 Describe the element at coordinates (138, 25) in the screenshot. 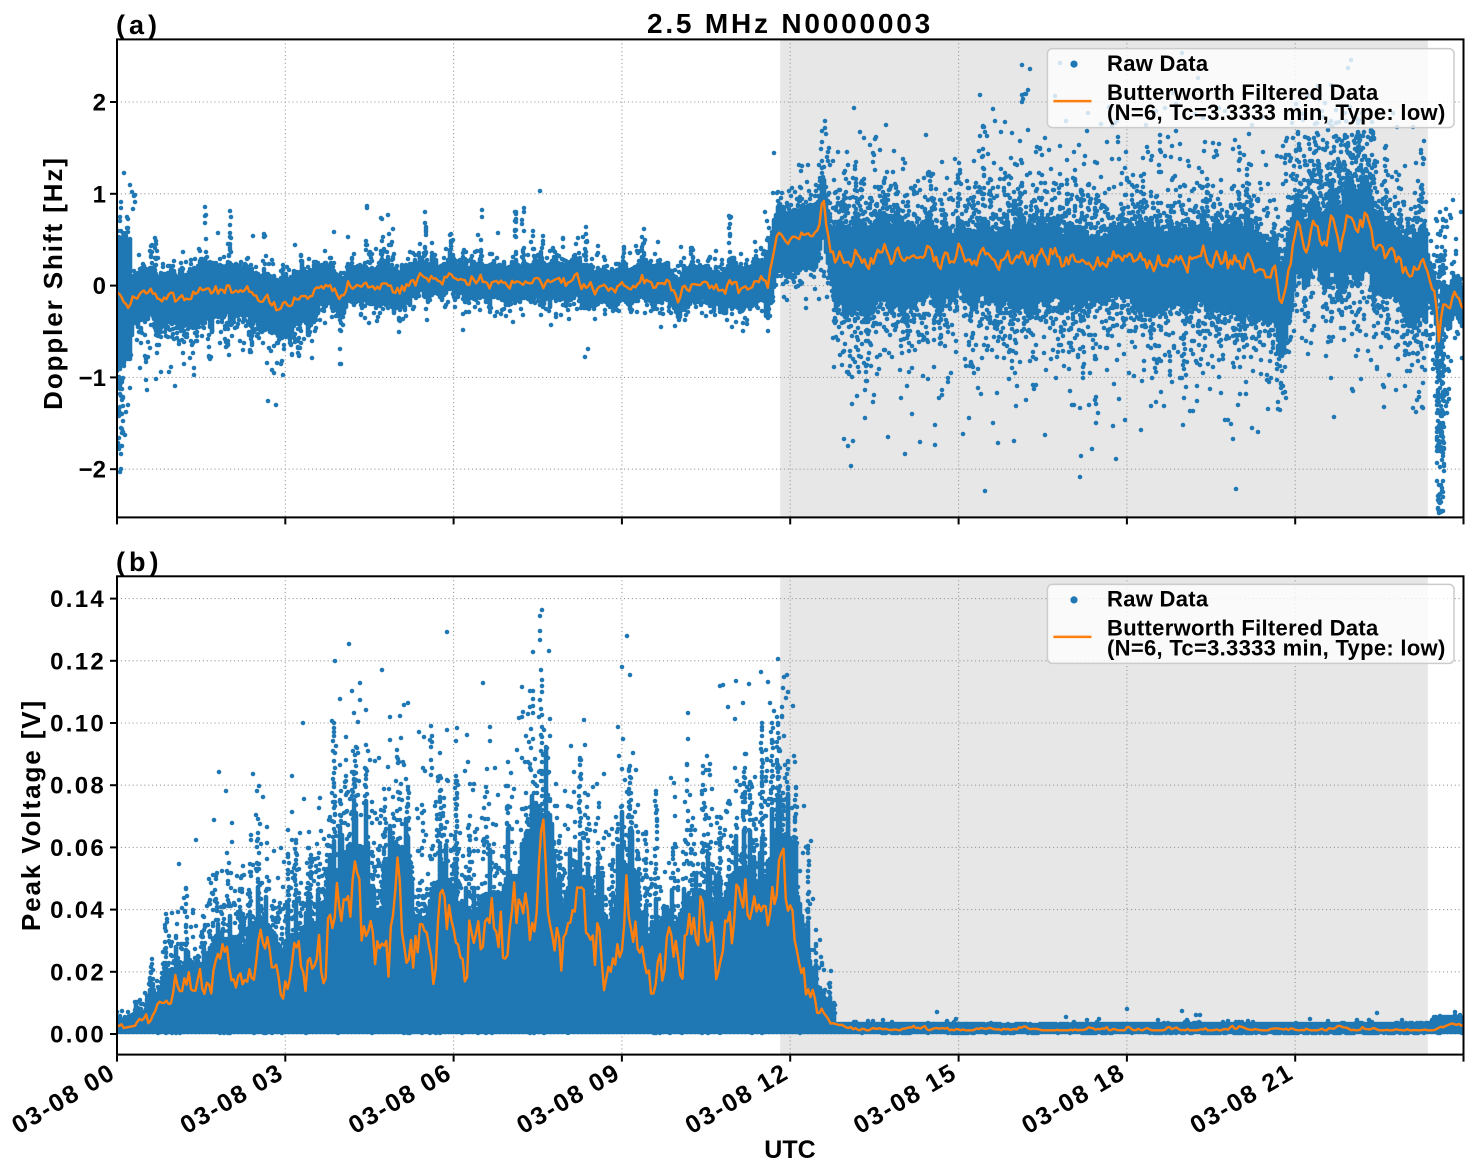

I see `svg-text: (a)` at that location.